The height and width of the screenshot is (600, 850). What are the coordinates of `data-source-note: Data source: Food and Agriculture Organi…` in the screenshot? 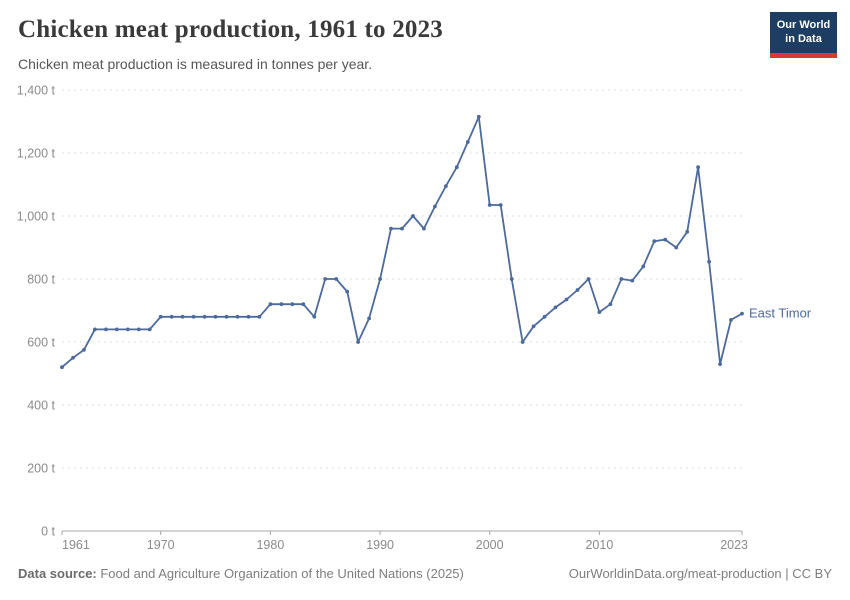 It's located at (241, 573).